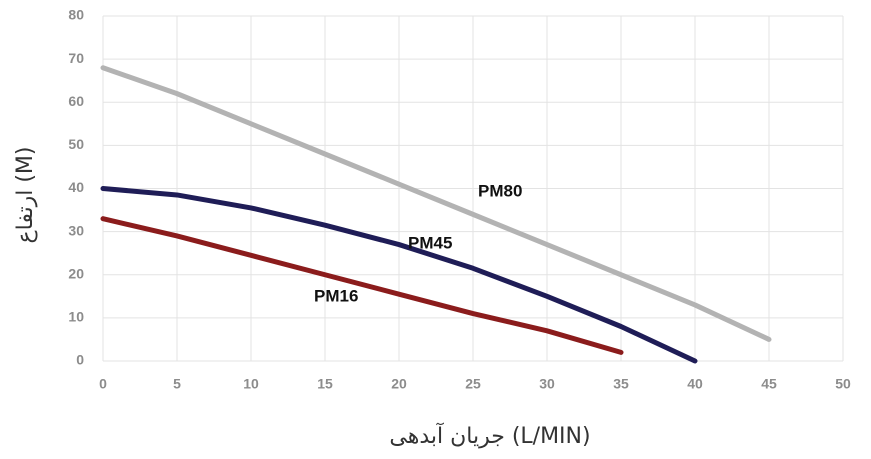 The width and height of the screenshot is (871, 459). What do you see at coordinates (473, 384) in the screenshot?
I see `x-tick-label: 25` at bounding box center [473, 384].